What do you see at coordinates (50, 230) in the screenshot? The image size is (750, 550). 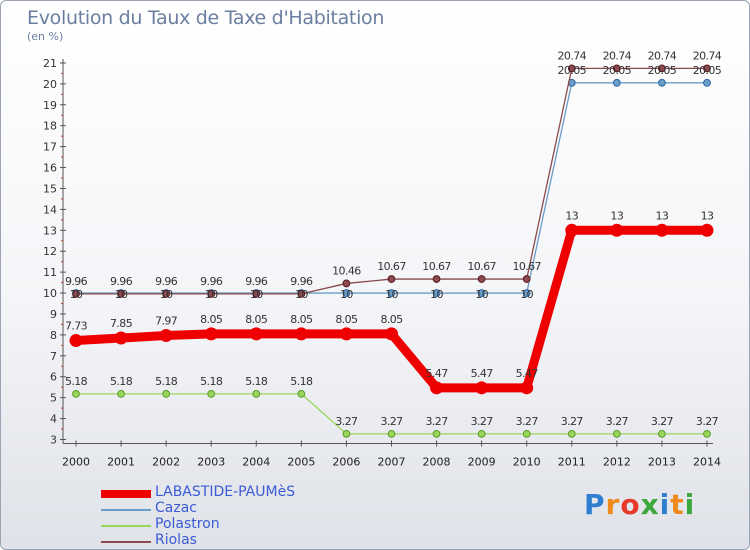 I see `y-tick-label: 13` at bounding box center [50, 230].